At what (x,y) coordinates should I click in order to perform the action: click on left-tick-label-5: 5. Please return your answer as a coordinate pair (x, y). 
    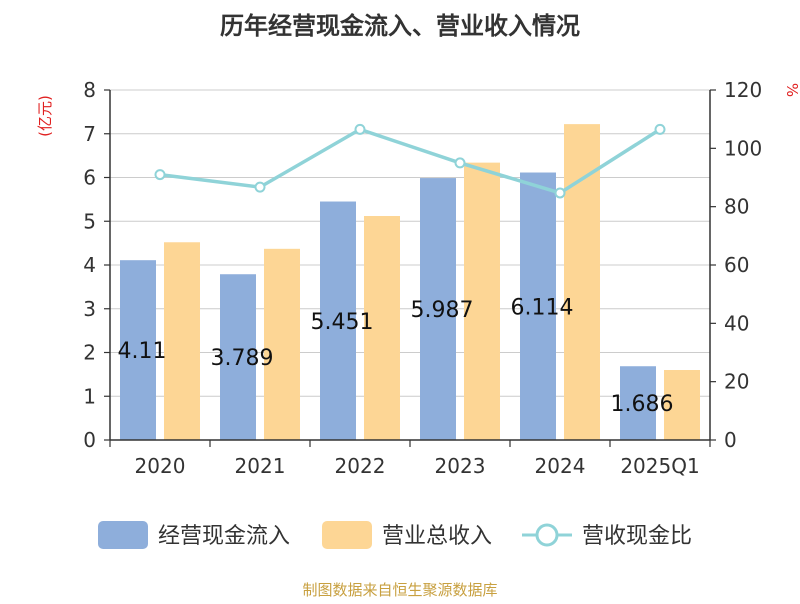
    Looking at the image, I should click on (89, 221).